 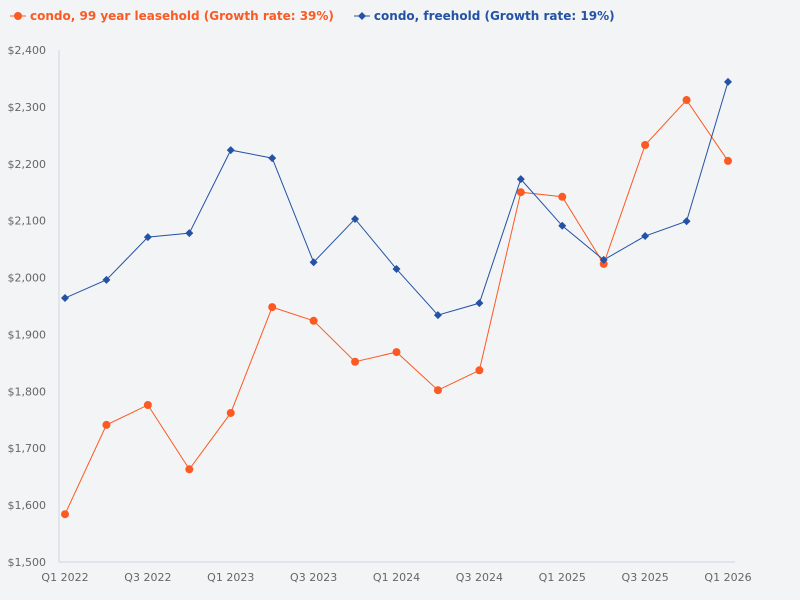 What do you see at coordinates (18, 16) in the screenshot?
I see `circle-marker-icon` at bounding box center [18, 16].